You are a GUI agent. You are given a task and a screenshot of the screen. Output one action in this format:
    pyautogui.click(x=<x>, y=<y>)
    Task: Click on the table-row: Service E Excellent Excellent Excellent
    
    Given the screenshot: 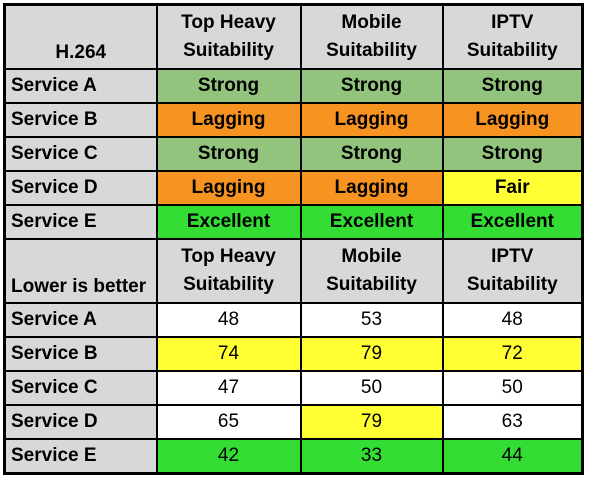 What is the action you would take?
    pyautogui.click(x=293, y=222)
    